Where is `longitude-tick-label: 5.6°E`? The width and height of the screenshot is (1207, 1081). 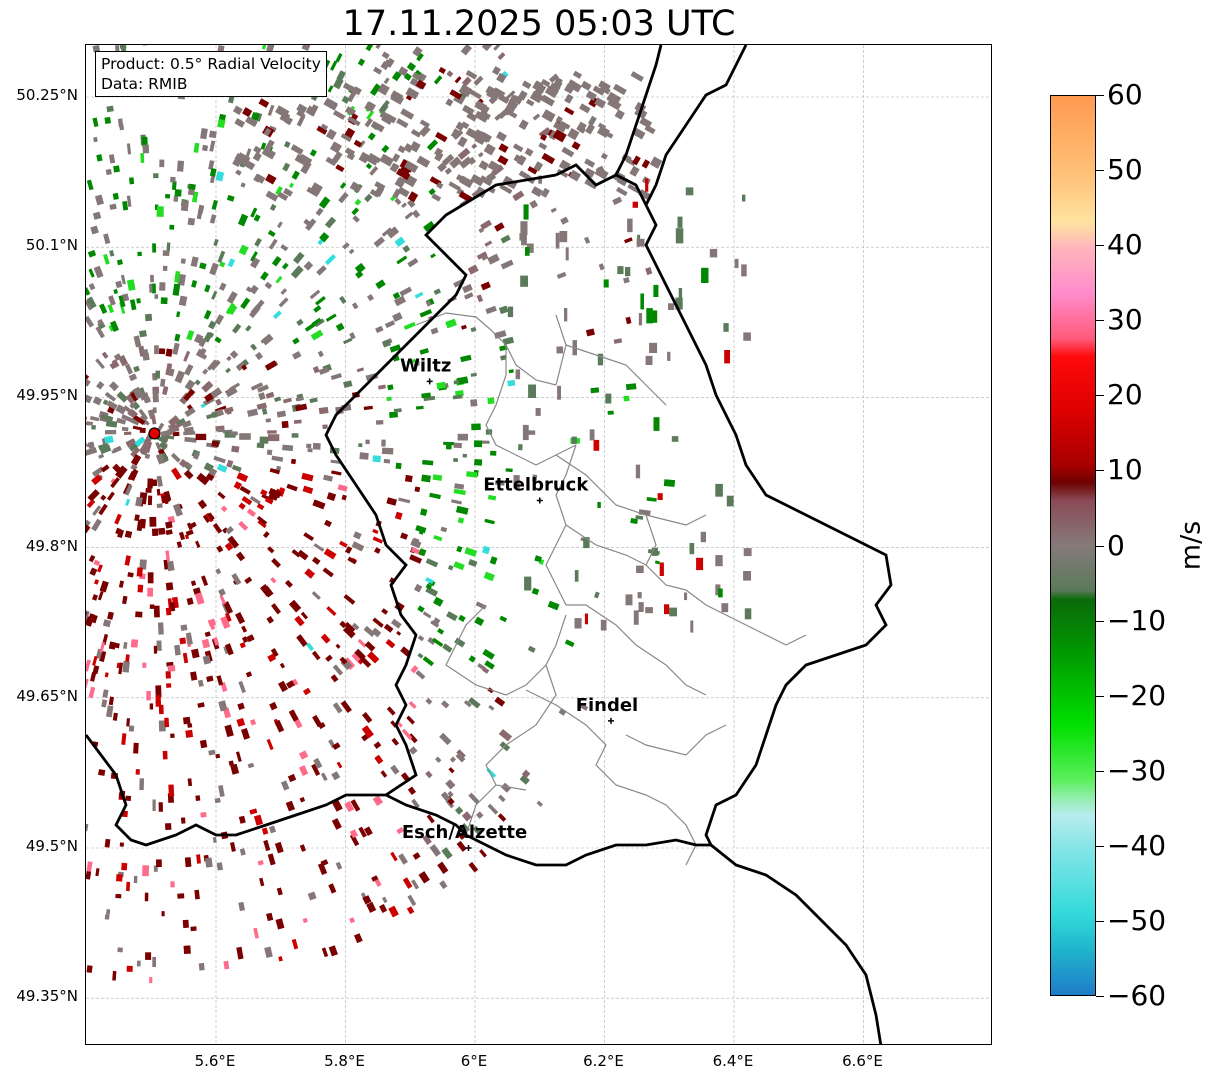
longitude-tick-label: 5.6°E is located at coordinates (215, 1061).